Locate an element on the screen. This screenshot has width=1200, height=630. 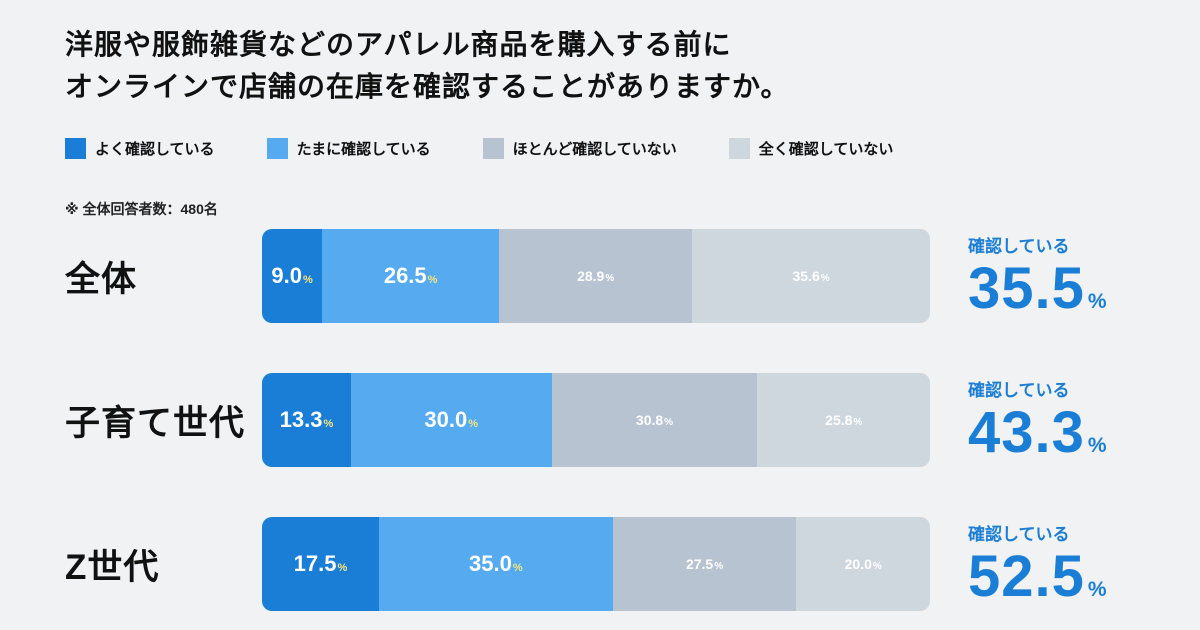
bar-segment-never: 20.0% is located at coordinates (863, 564).